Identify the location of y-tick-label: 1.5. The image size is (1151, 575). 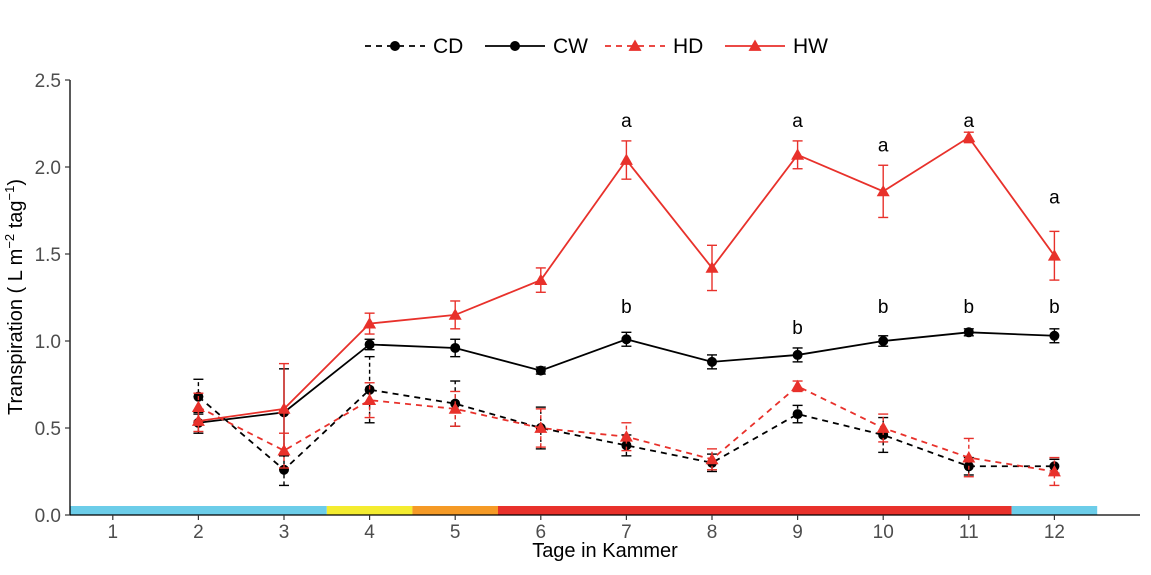
(48, 255).